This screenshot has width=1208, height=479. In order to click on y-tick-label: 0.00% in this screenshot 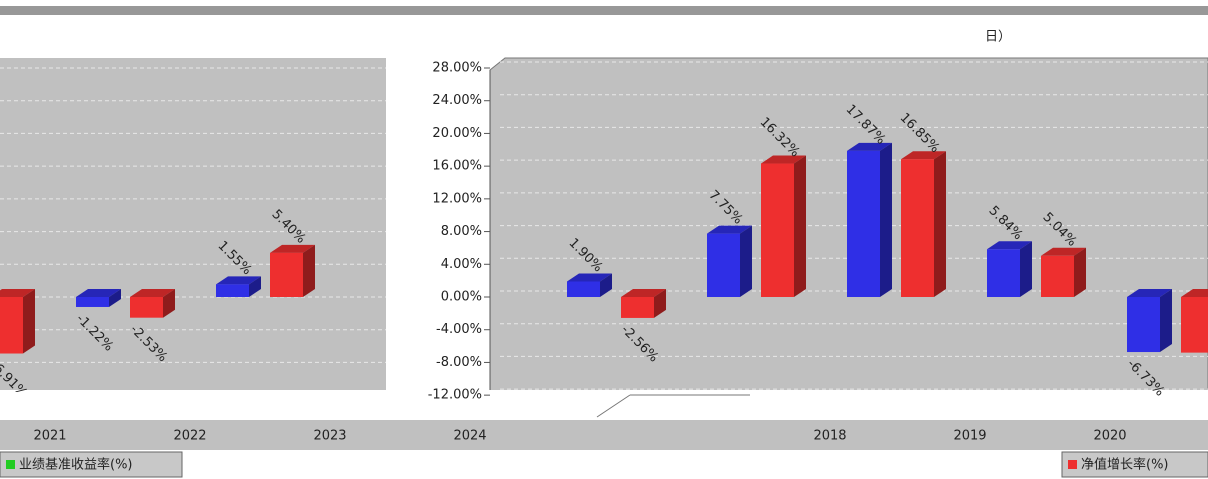, I will do `click(461, 297)`.